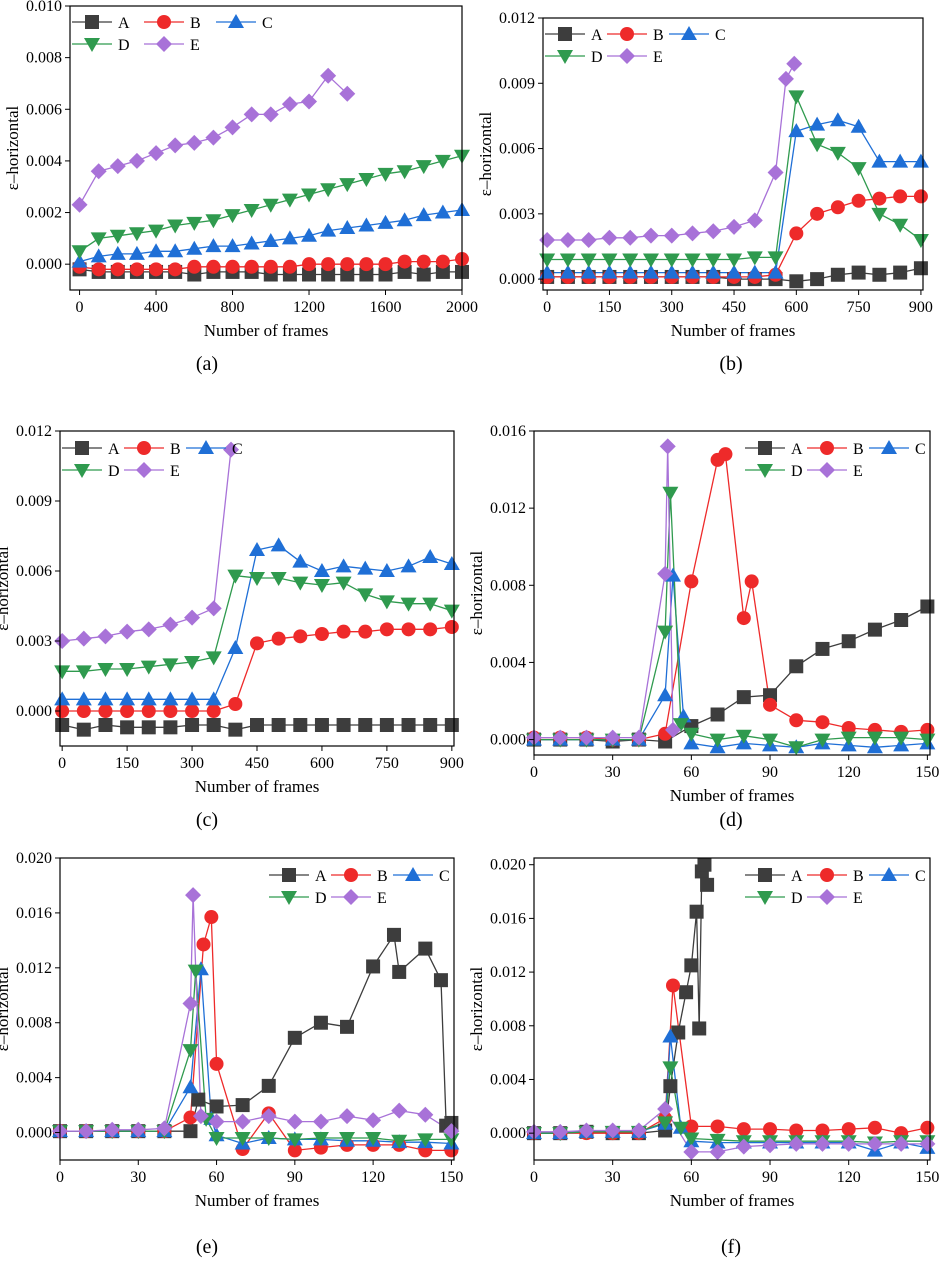 The image size is (941, 1262). Describe the element at coordinates (44, 109) in the screenshot. I see `y-tick-label: 0.006` at that location.